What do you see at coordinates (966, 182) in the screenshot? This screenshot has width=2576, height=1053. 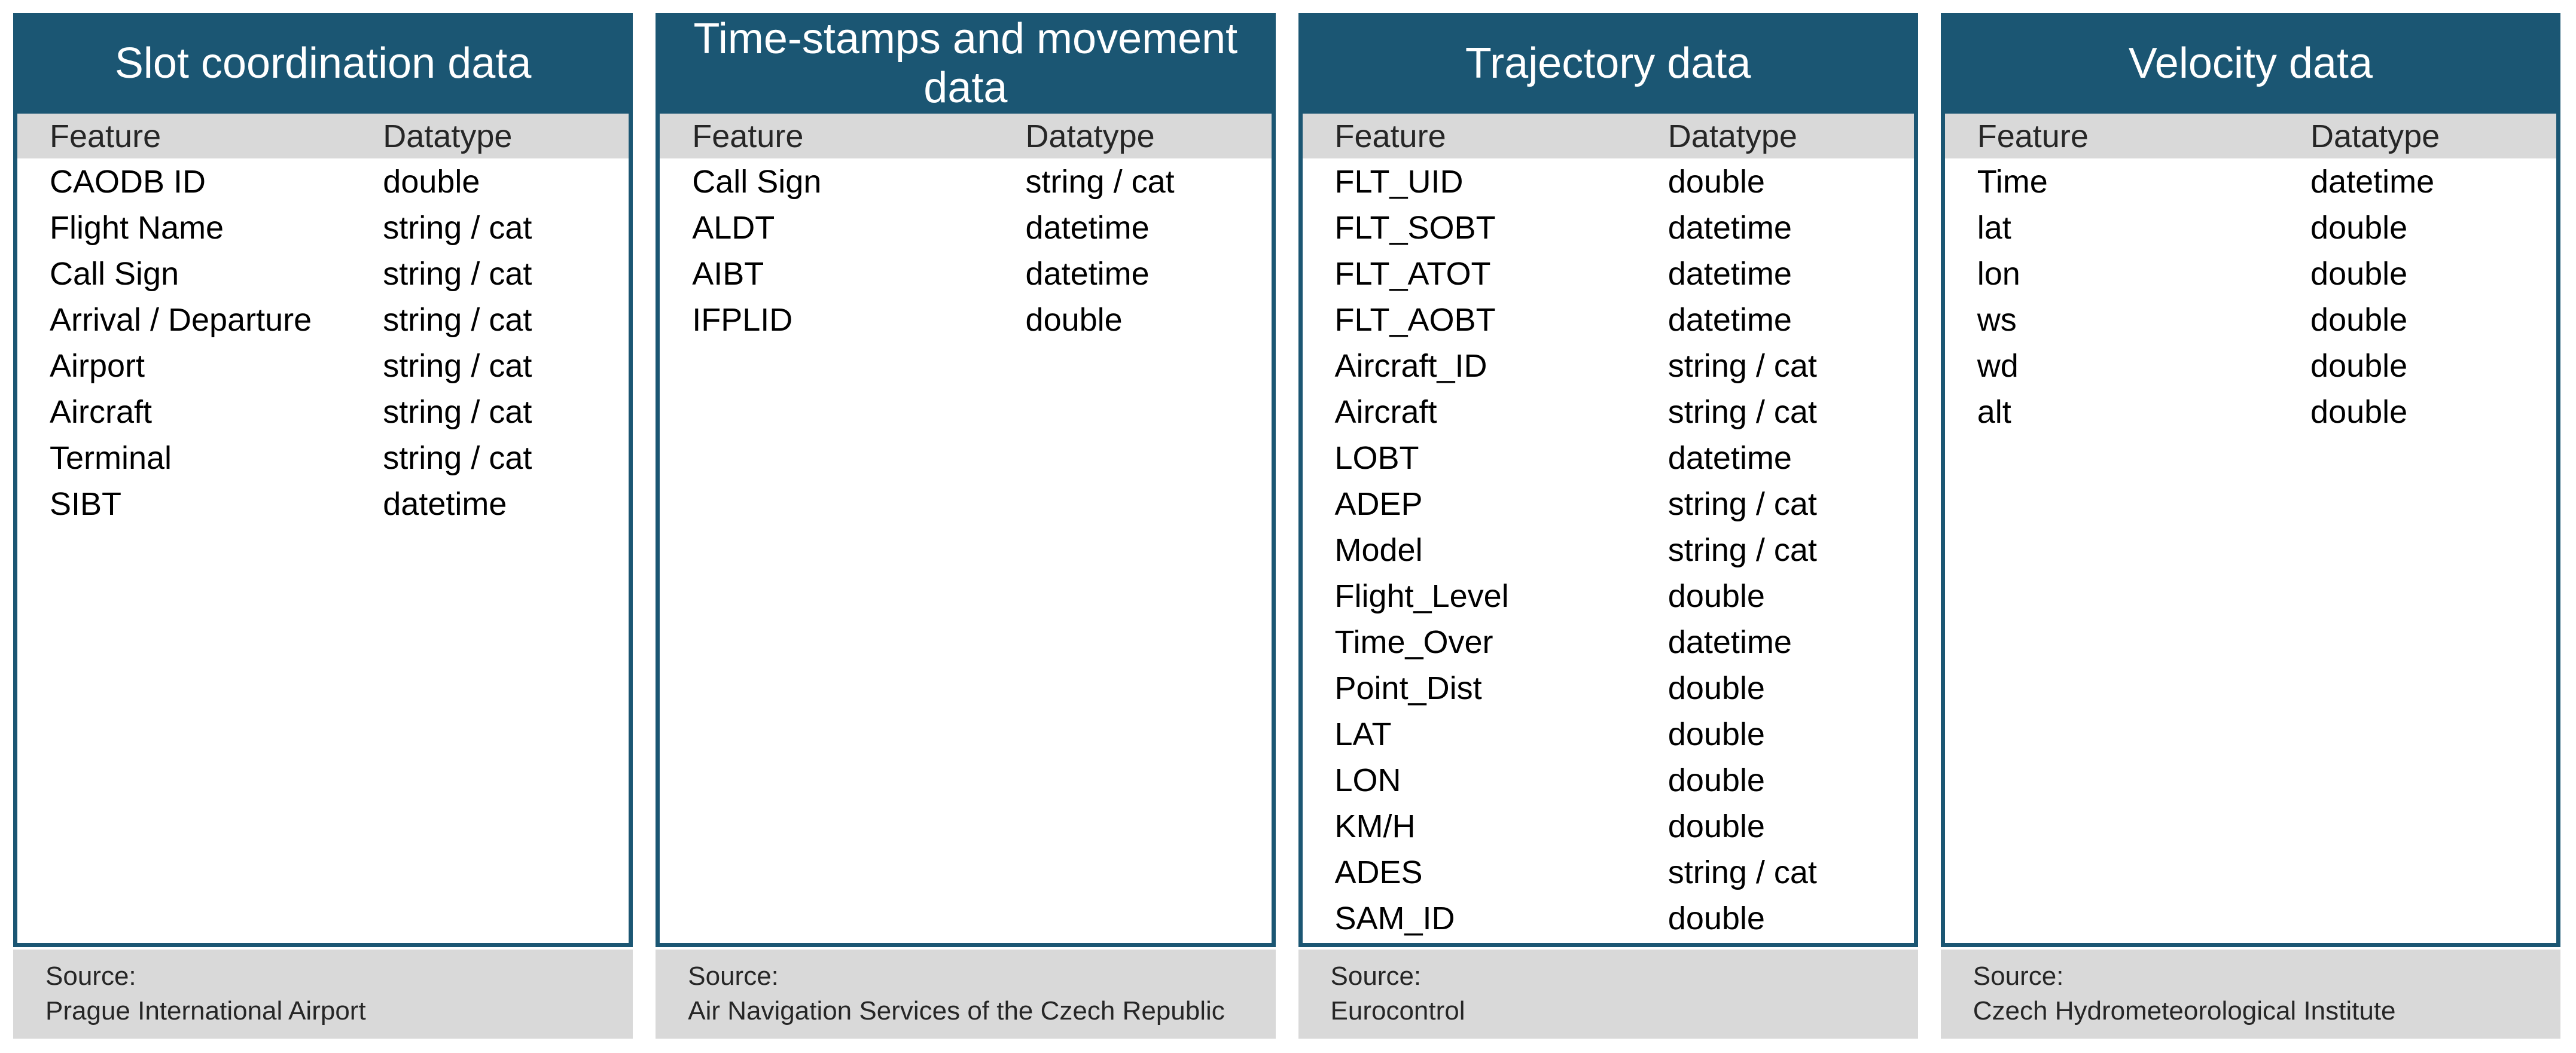 I see `table-row: Call Sign string / cat` at bounding box center [966, 182].